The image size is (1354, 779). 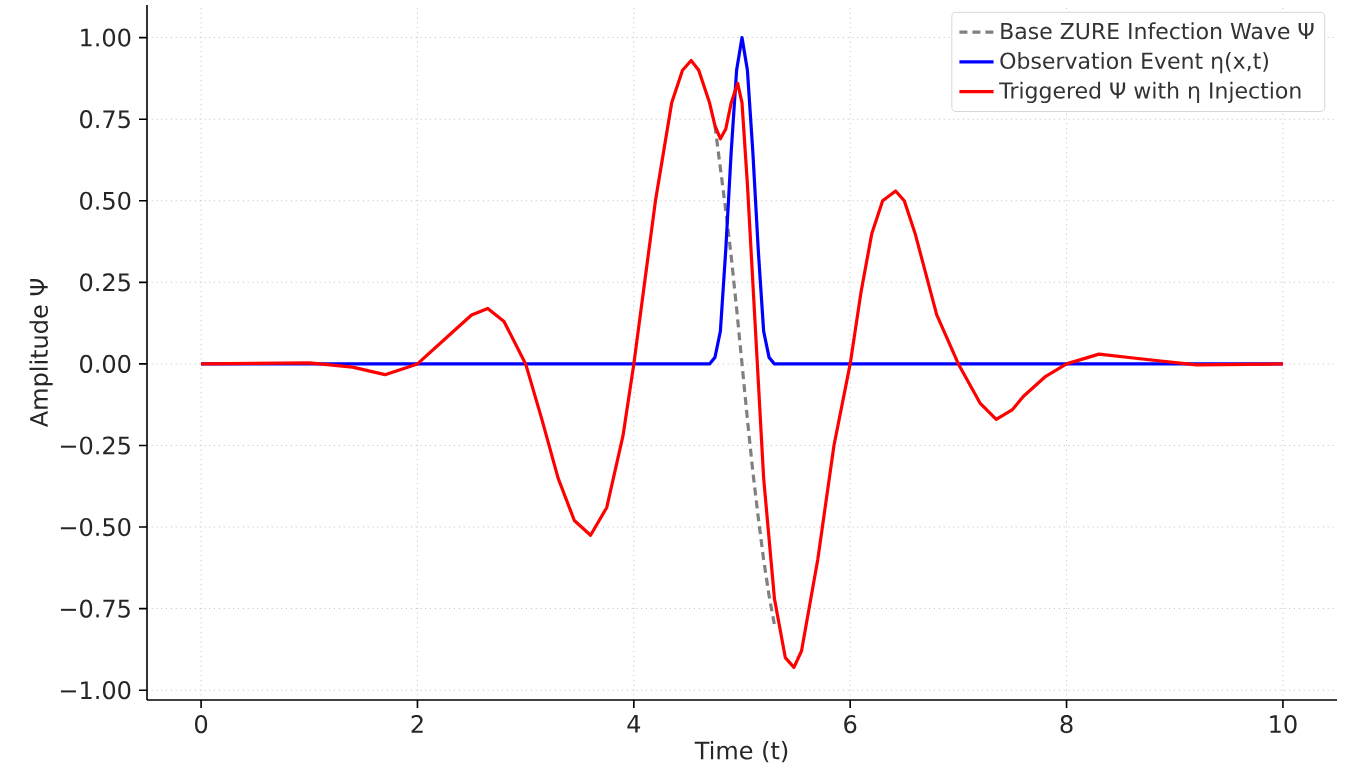 What do you see at coordinates (1283, 724) in the screenshot?
I see `x-tick-label: 10` at bounding box center [1283, 724].